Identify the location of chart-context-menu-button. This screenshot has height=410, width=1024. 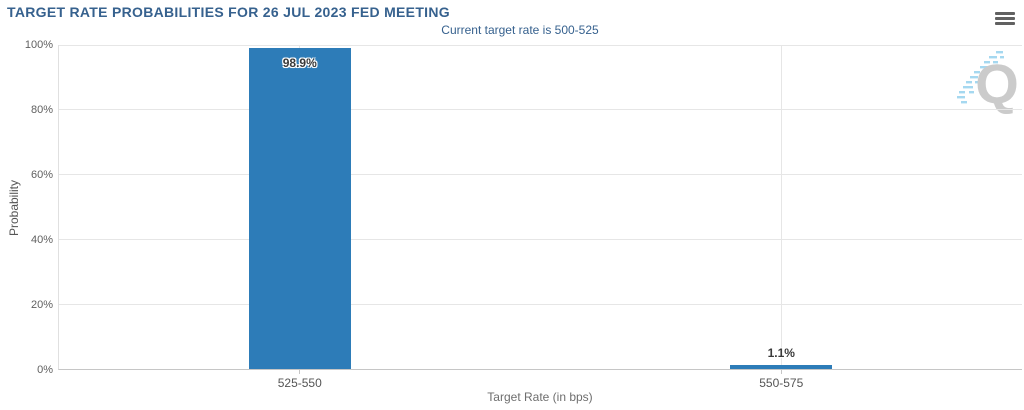
(1005, 18).